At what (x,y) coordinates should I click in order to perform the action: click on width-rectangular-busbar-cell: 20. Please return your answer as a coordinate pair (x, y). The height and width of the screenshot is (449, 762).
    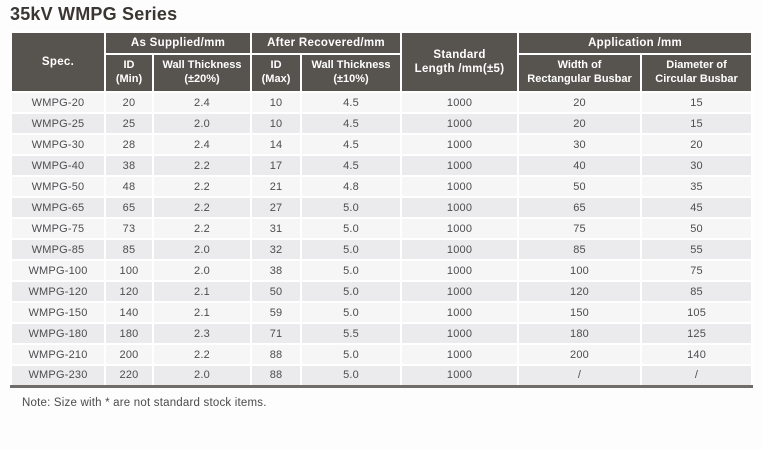
    Looking at the image, I should click on (580, 102).